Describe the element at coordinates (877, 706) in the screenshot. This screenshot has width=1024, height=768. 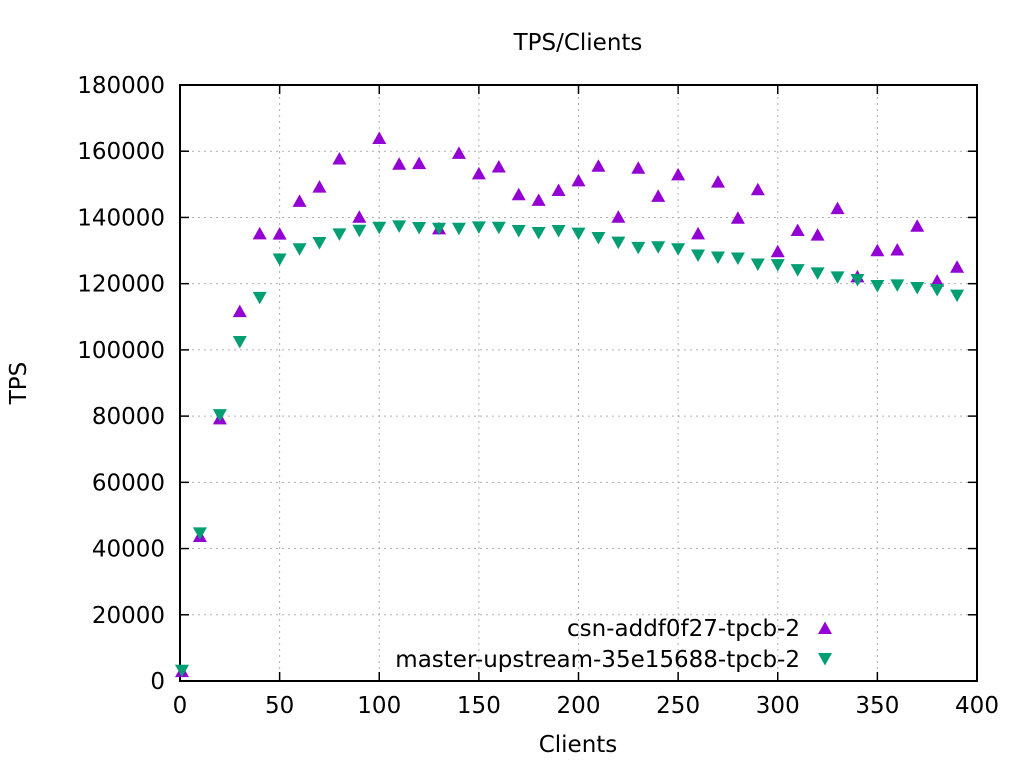
I see `x-tick-label: 350` at that location.